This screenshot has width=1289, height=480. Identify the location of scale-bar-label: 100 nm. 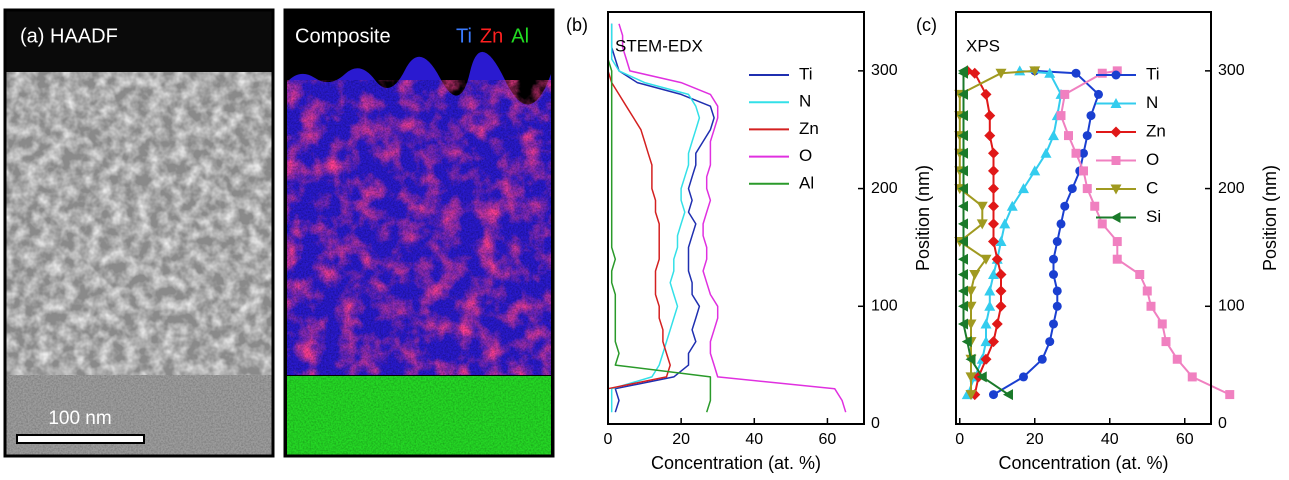
(79, 418).